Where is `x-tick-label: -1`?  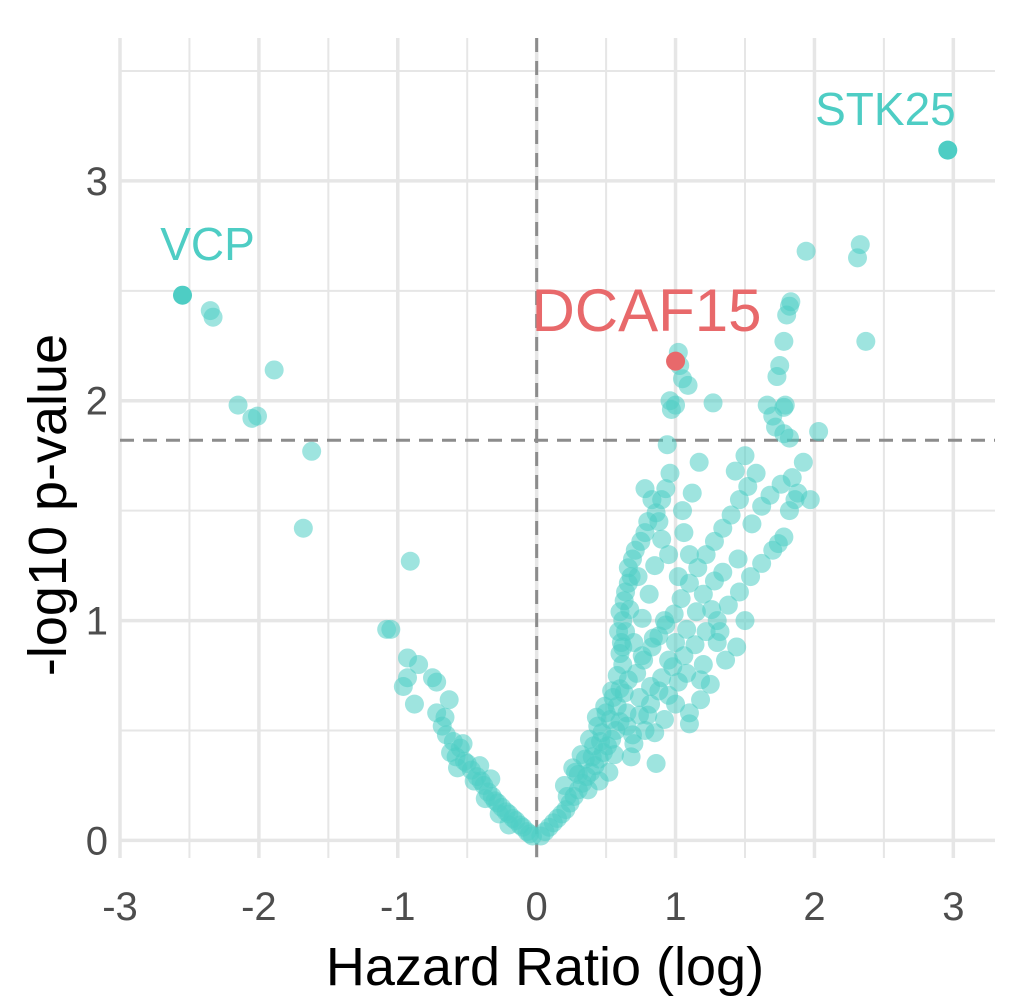
x-tick-label: -1 is located at coordinates (398, 907).